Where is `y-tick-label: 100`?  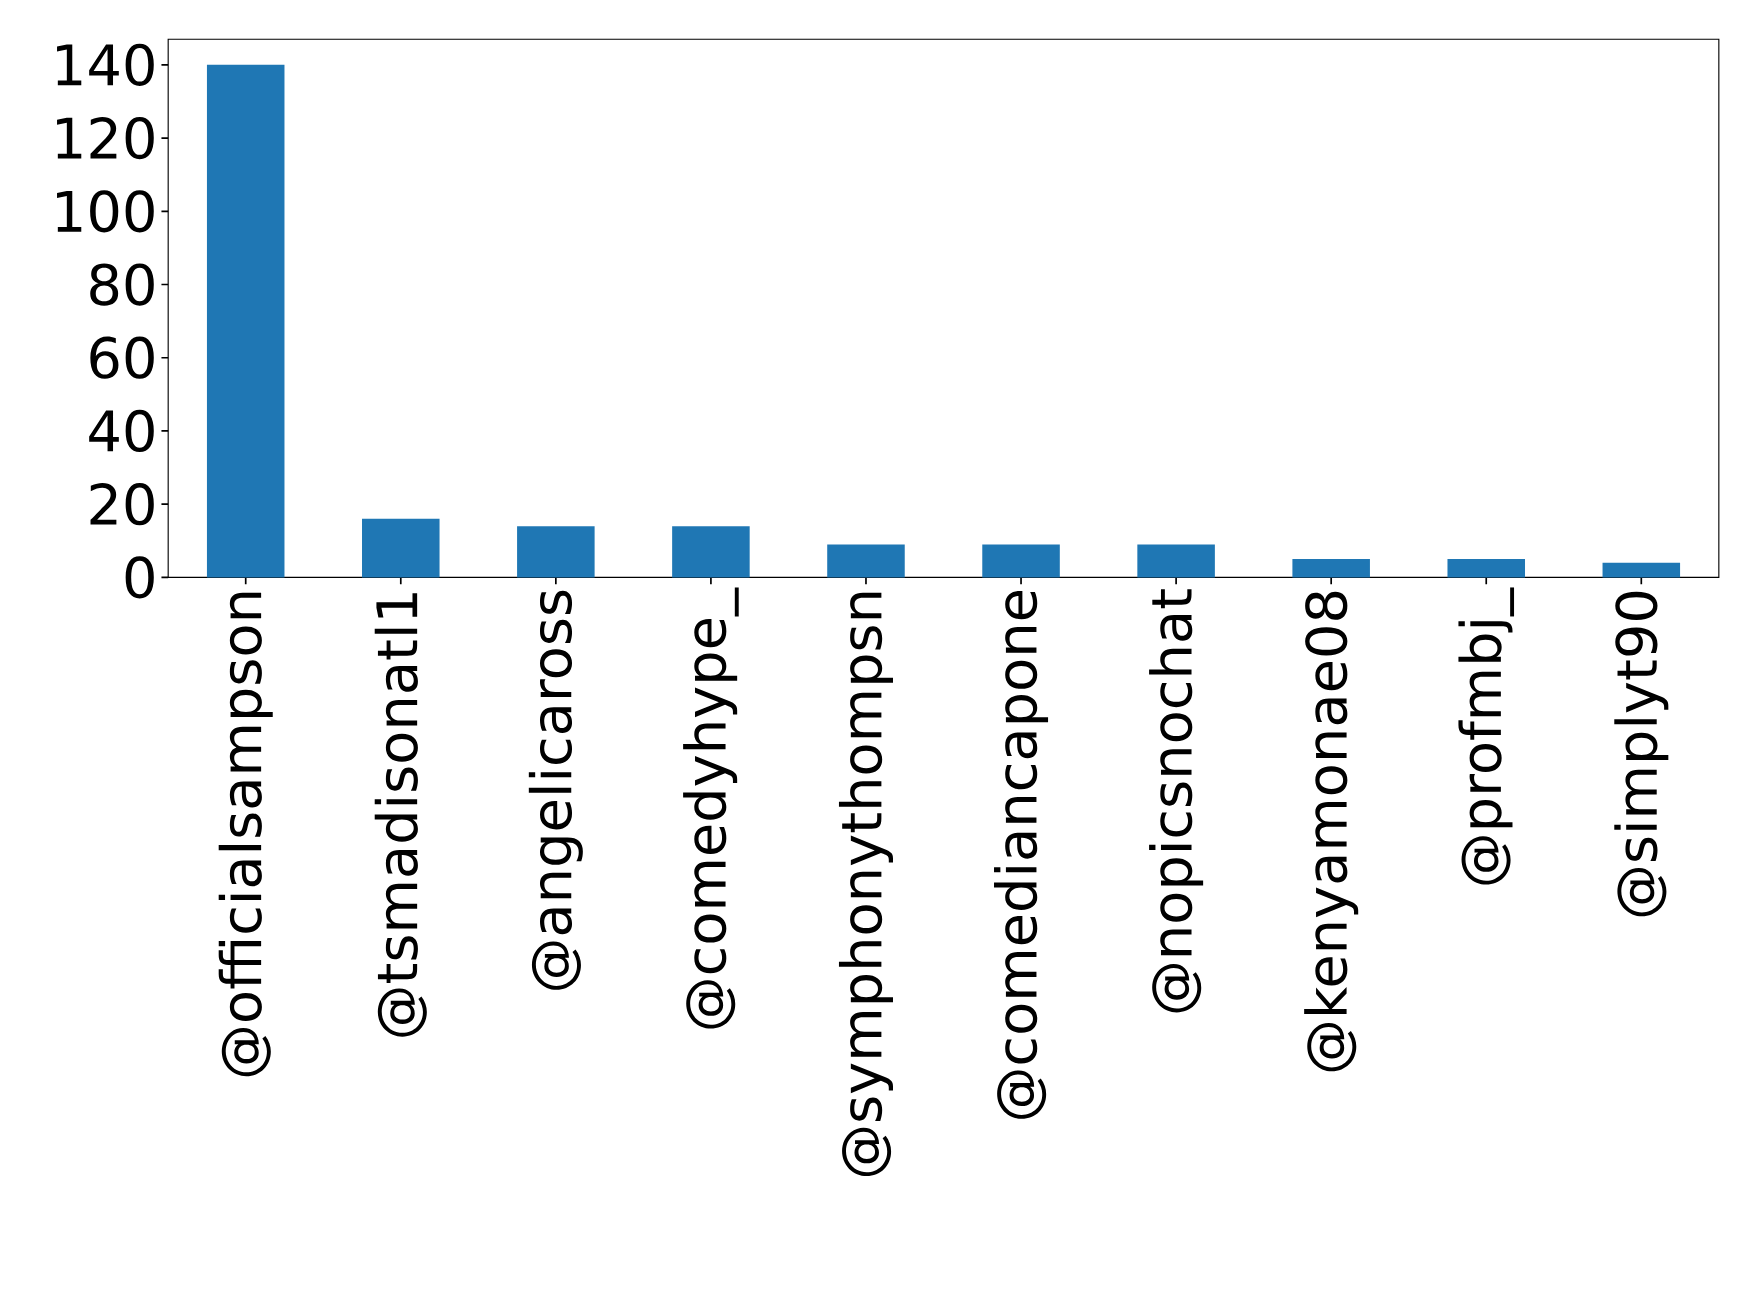 y-tick-label: 100 is located at coordinates (105, 211).